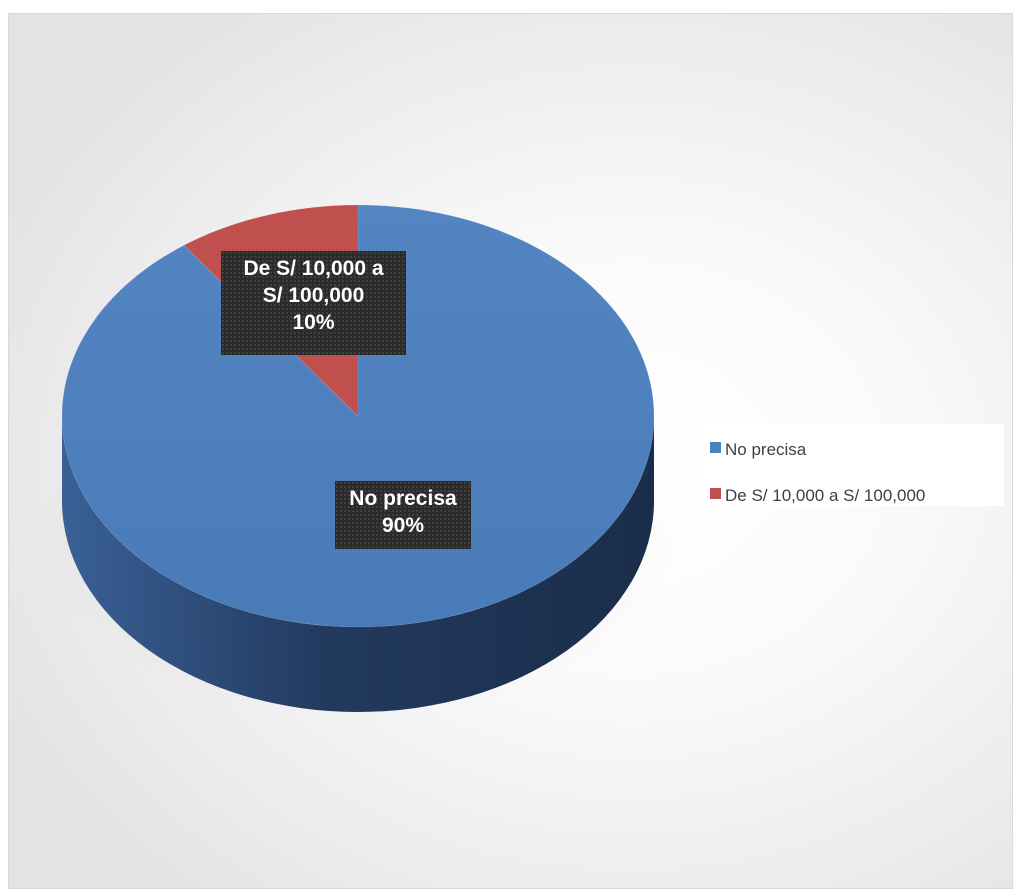 The width and height of the screenshot is (1016, 893). I want to click on legend-item-rango: De S/ 10,000 a S/ 100,000, so click(817, 496).